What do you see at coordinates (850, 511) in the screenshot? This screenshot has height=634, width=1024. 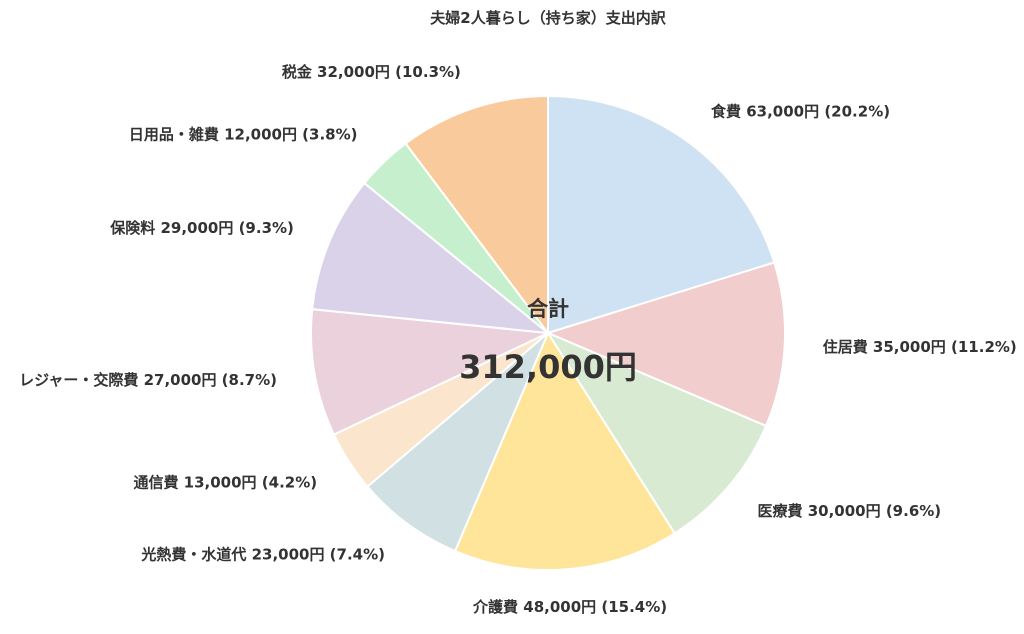 I see `slice-label-2: 医療費 30,000円 (9.6%)` at bounding box center [850, 511].